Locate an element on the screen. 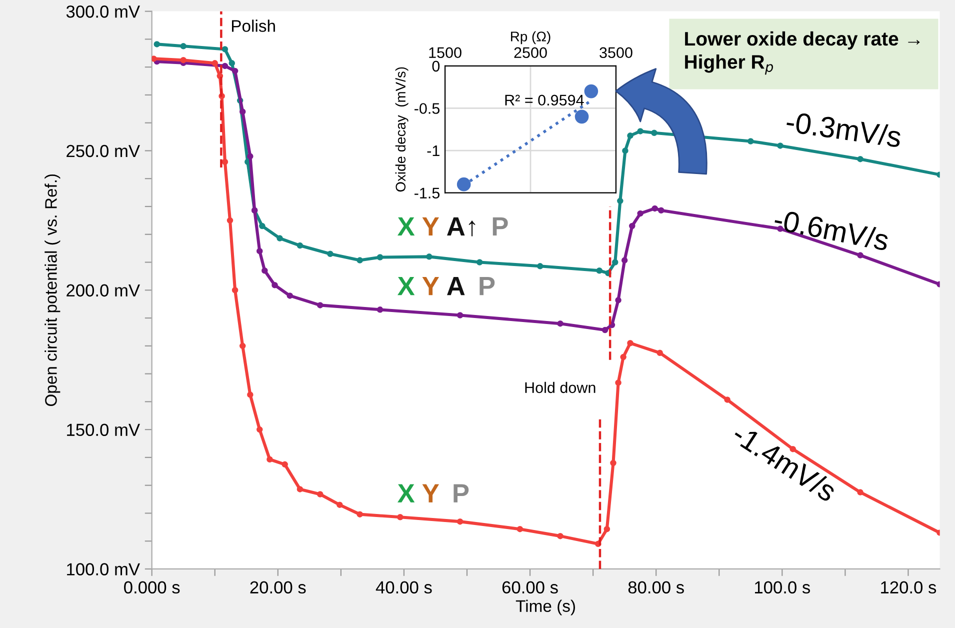 This screenshot has height=628, width=955. annotation: X Y A P is located at coordinates (446, 286).